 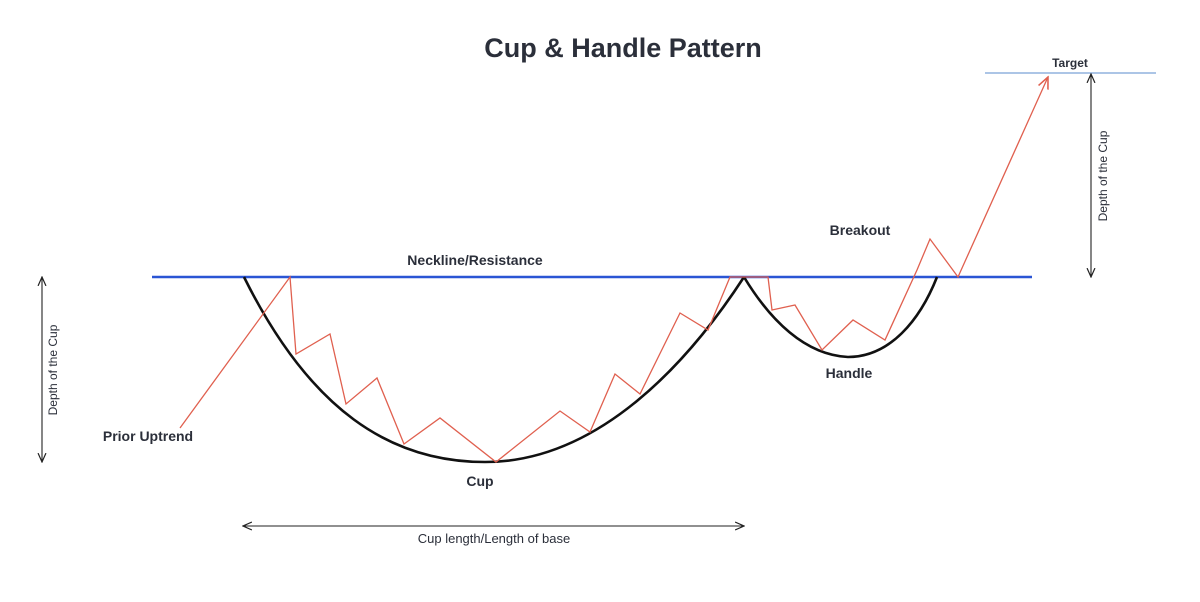 I want to click on handle-curve, so click(x=840, y=317).